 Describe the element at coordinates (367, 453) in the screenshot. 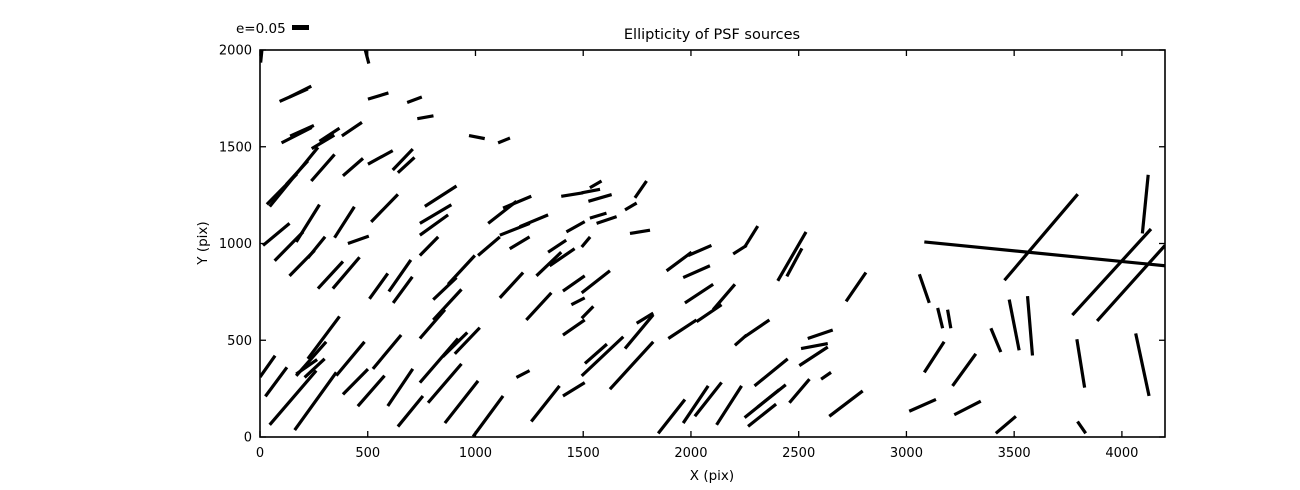

I see `x-tick-label: 500` at that location.